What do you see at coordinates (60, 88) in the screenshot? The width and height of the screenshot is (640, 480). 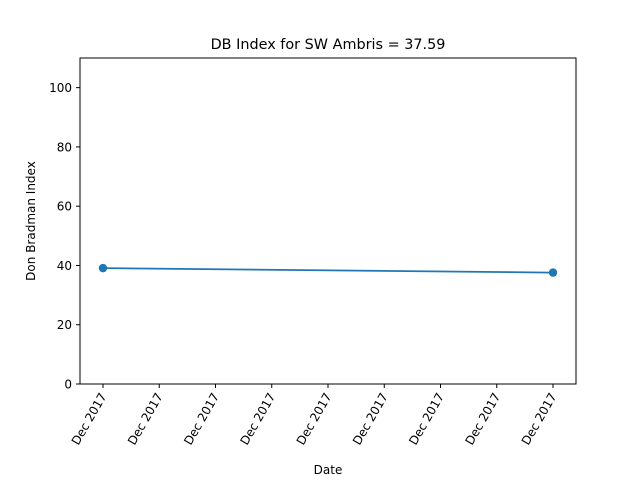 I see `y-tick-label: 100` at bounding box center [60, 88].